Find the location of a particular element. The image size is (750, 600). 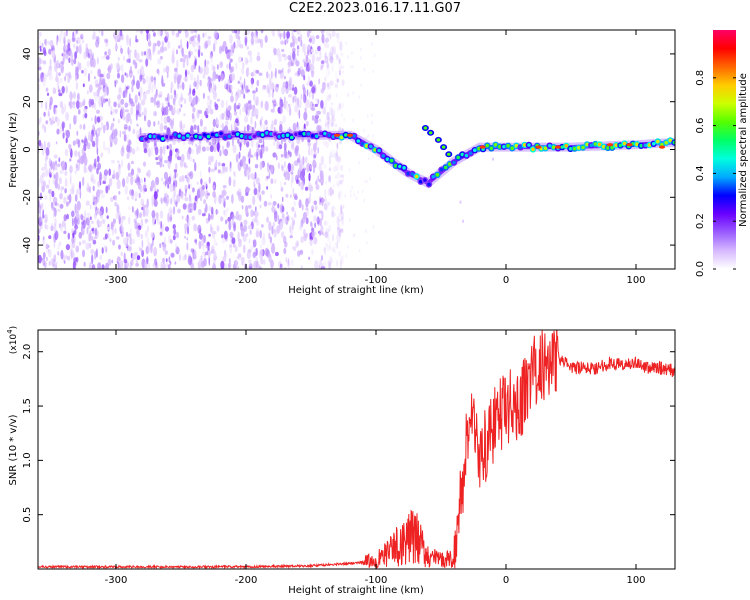

snr-x-tick-label-0: -300 is located at coordinates (116, 580).